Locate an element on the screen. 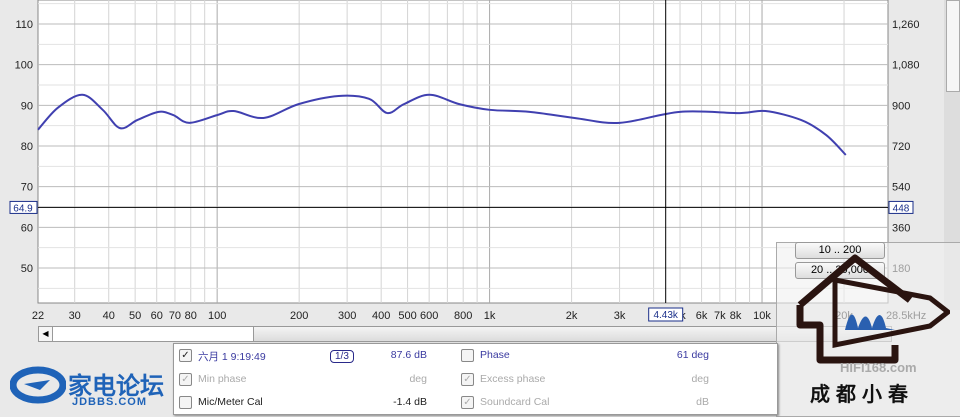 This screenshot has width=960, height=417. x-tick-label: 60 is located at coordinates (157, 316).